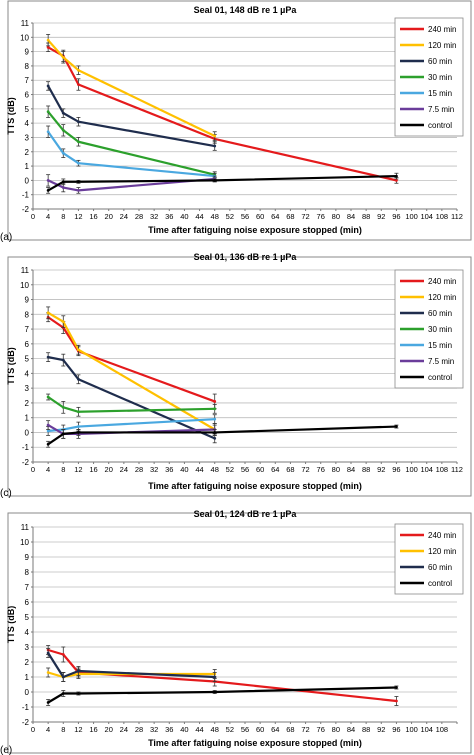 Image resolution: width=474 pixels, height=755 pixels. What do you see at coordinates (440, 93) in the screenshot?
I see `legend-label: 15 min` at bounding box center [440, 93].